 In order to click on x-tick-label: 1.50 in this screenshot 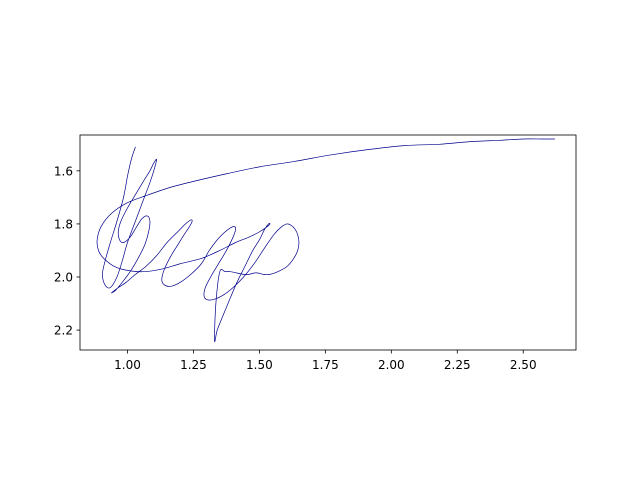, I will do `click(259, 365)`.